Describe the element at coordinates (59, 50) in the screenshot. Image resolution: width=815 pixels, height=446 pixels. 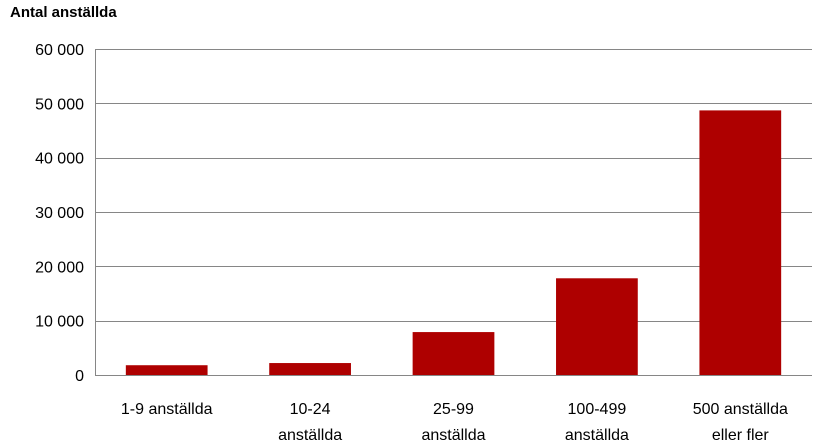
I see `y-tick-label: 60 000` at that location.